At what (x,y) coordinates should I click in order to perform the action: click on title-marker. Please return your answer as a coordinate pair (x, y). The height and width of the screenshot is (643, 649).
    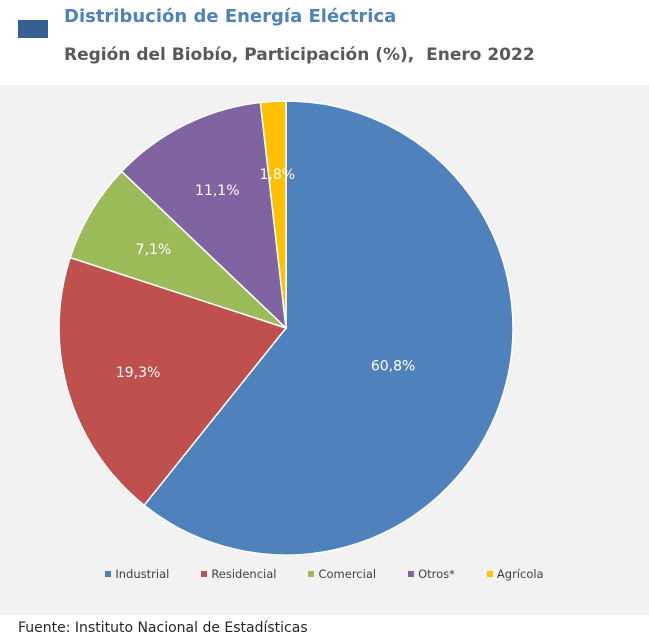
    Looking at the image, I should click on (33, 29).